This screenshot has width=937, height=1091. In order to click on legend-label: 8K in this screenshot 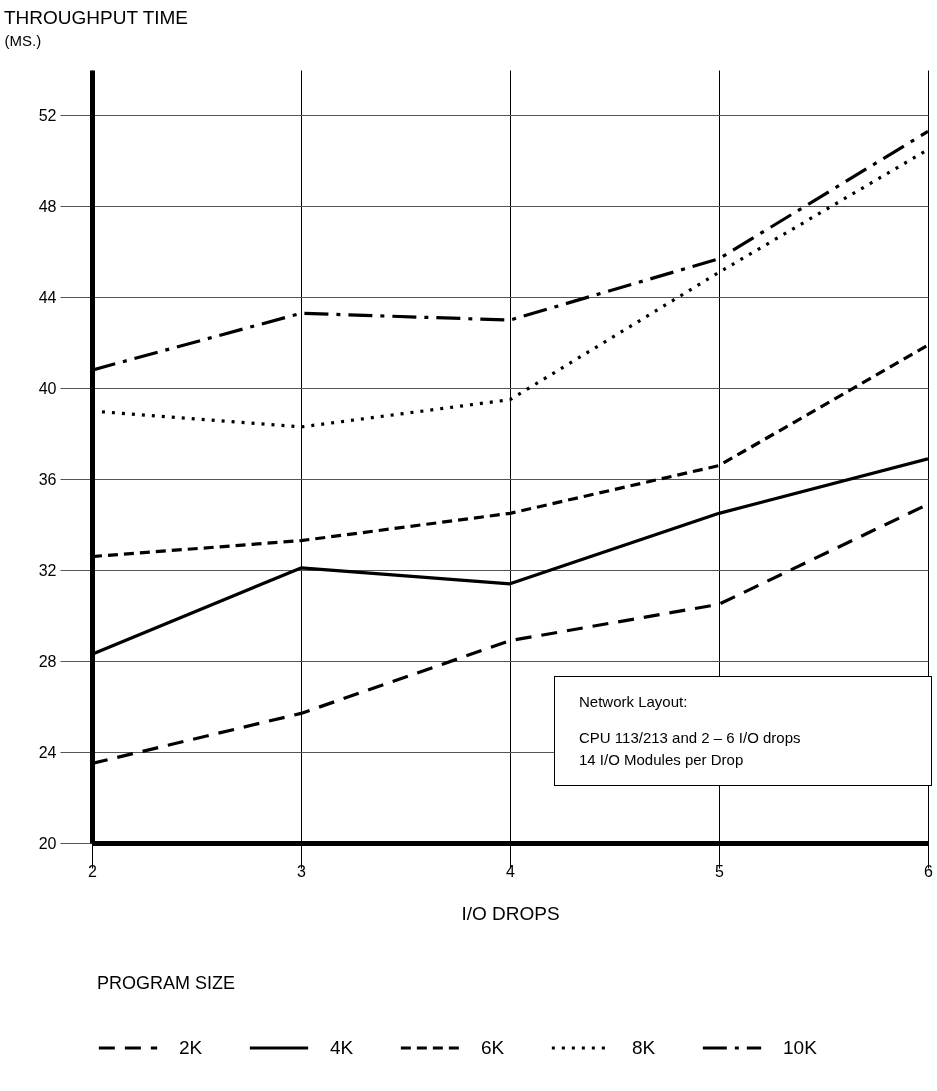, I will do `click(644, 1047)`.